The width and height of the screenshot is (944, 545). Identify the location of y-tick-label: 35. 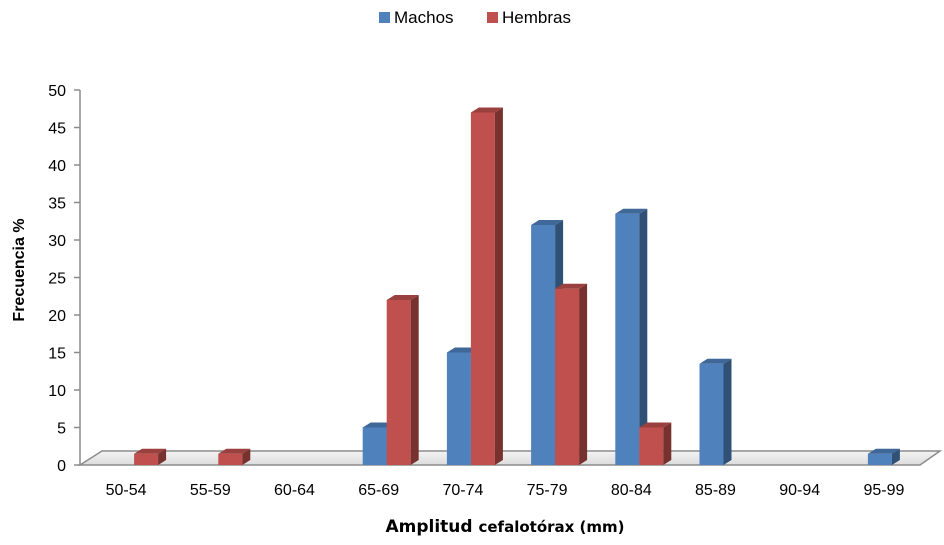
(57, 204).